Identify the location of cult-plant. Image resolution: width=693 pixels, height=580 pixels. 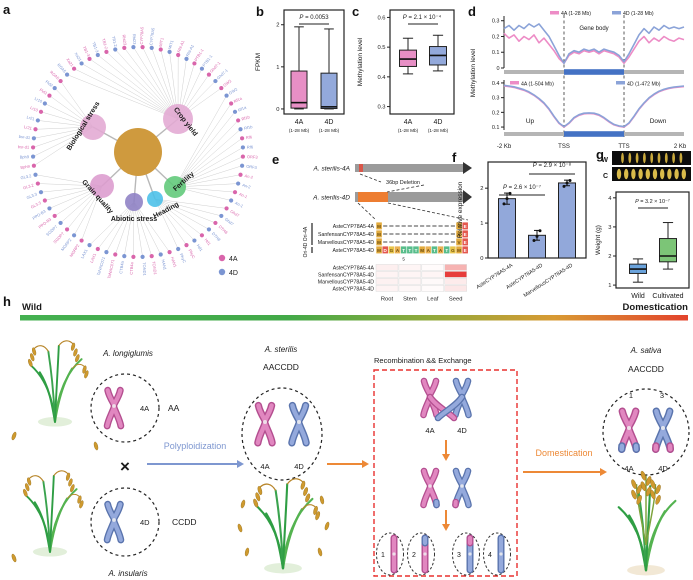
(647, 523).